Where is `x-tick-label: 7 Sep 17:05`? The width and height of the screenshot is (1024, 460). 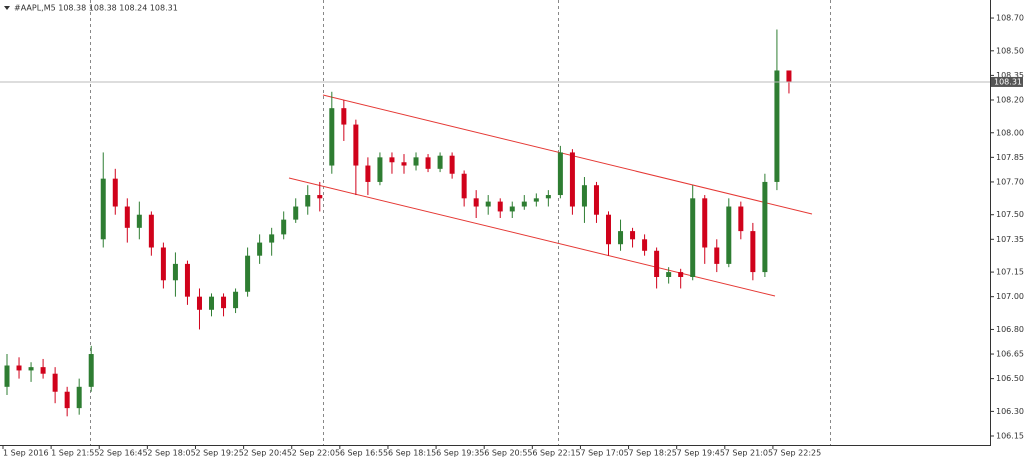 x-tick-label: 7 Sep 17:05 is located at coordinates (604, 453).